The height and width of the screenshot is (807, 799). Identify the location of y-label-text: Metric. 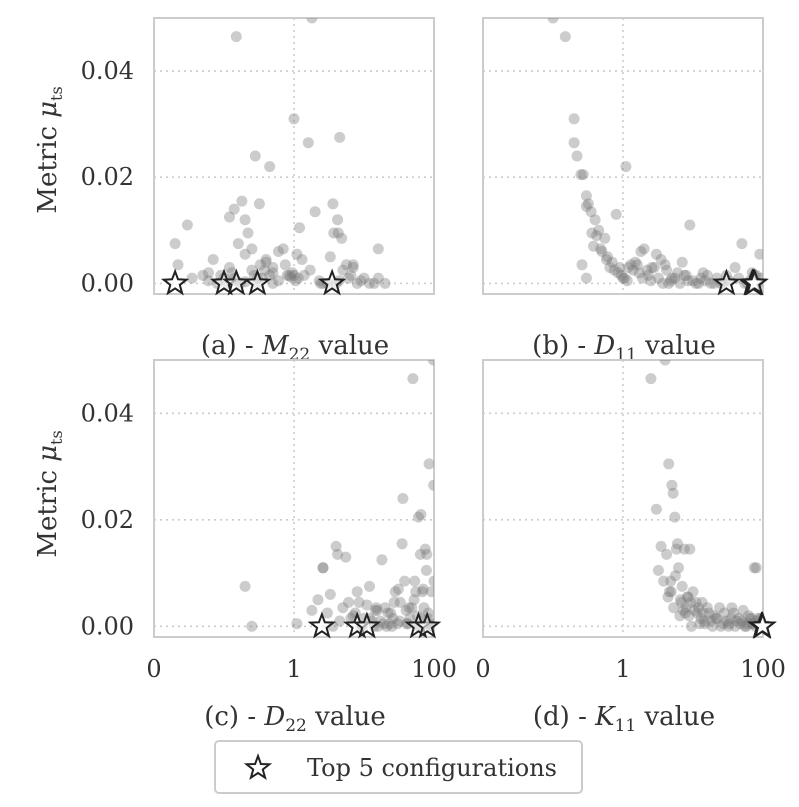
(48, 170).